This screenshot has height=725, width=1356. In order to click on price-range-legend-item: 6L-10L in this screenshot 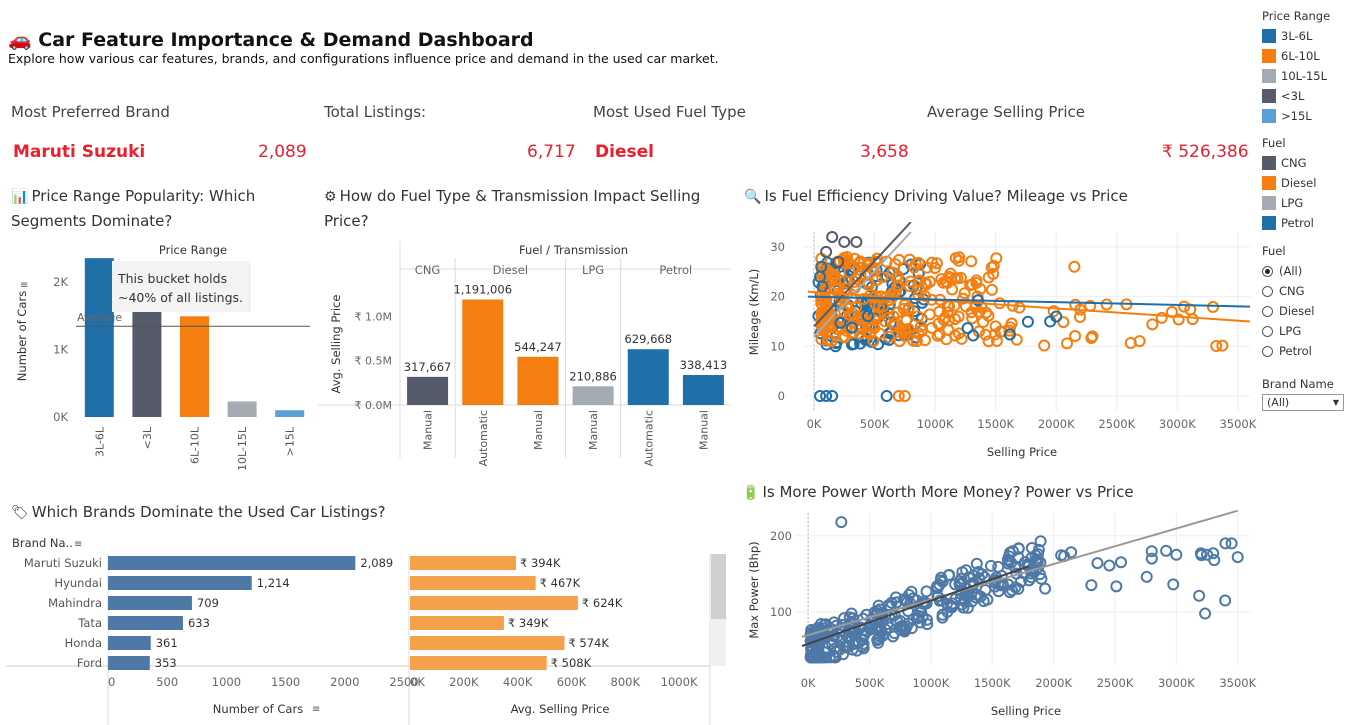, I will do `click(1308, 56)`.